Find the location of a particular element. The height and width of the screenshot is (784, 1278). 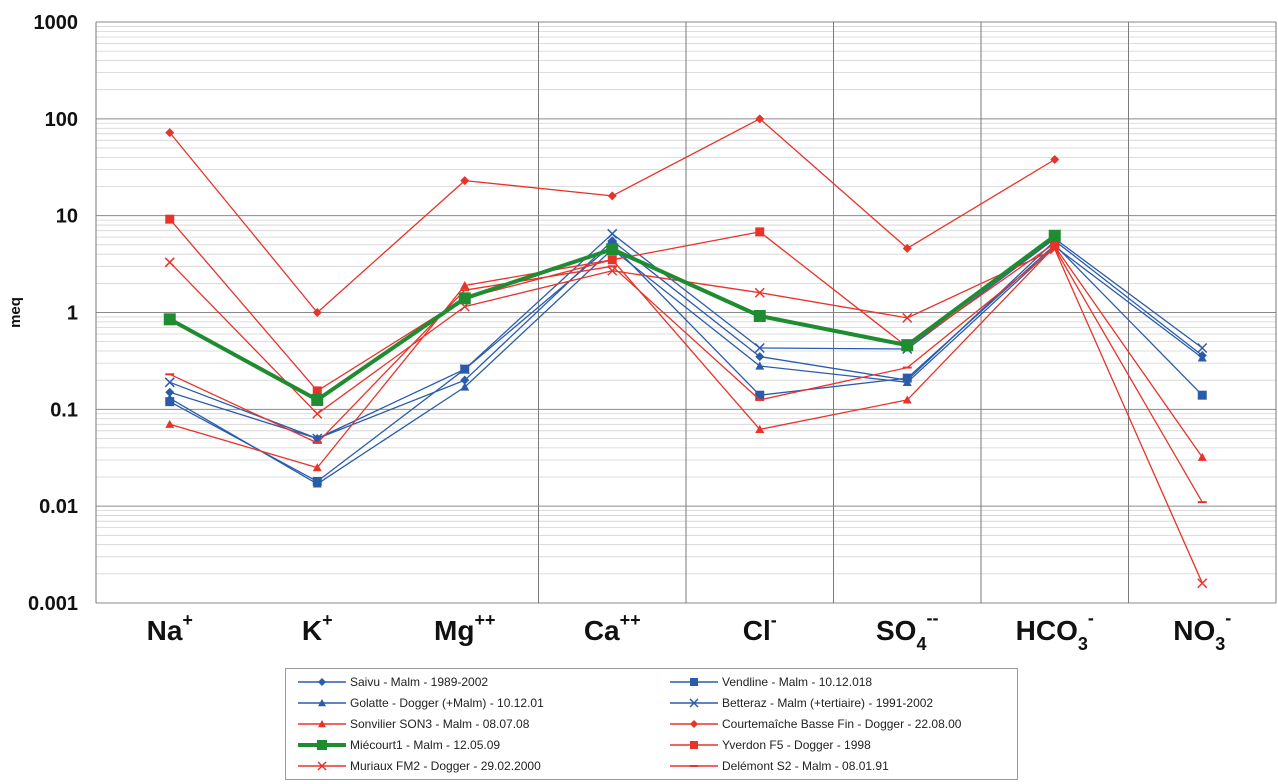

legend-item: Sonvilier SON3 - Malm - 08.07.08 is located at coordinates (411, 724).